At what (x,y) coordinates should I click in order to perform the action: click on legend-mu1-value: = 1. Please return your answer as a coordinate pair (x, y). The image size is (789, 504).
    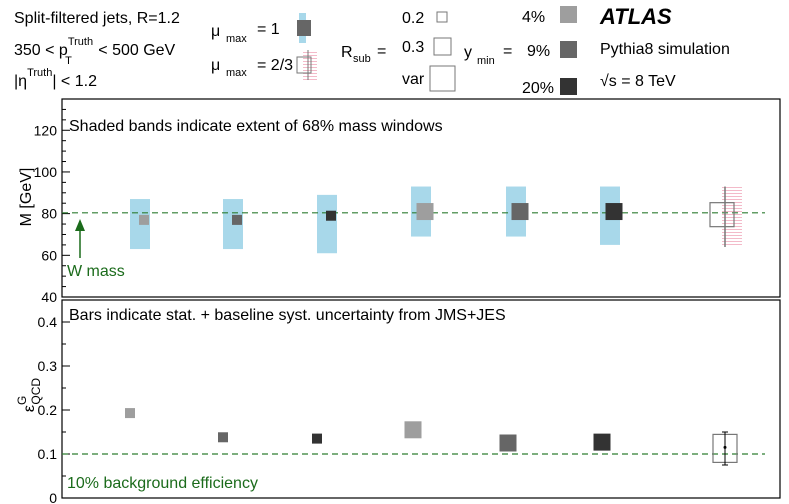
    Looking at the image, I should click on (268, 29).